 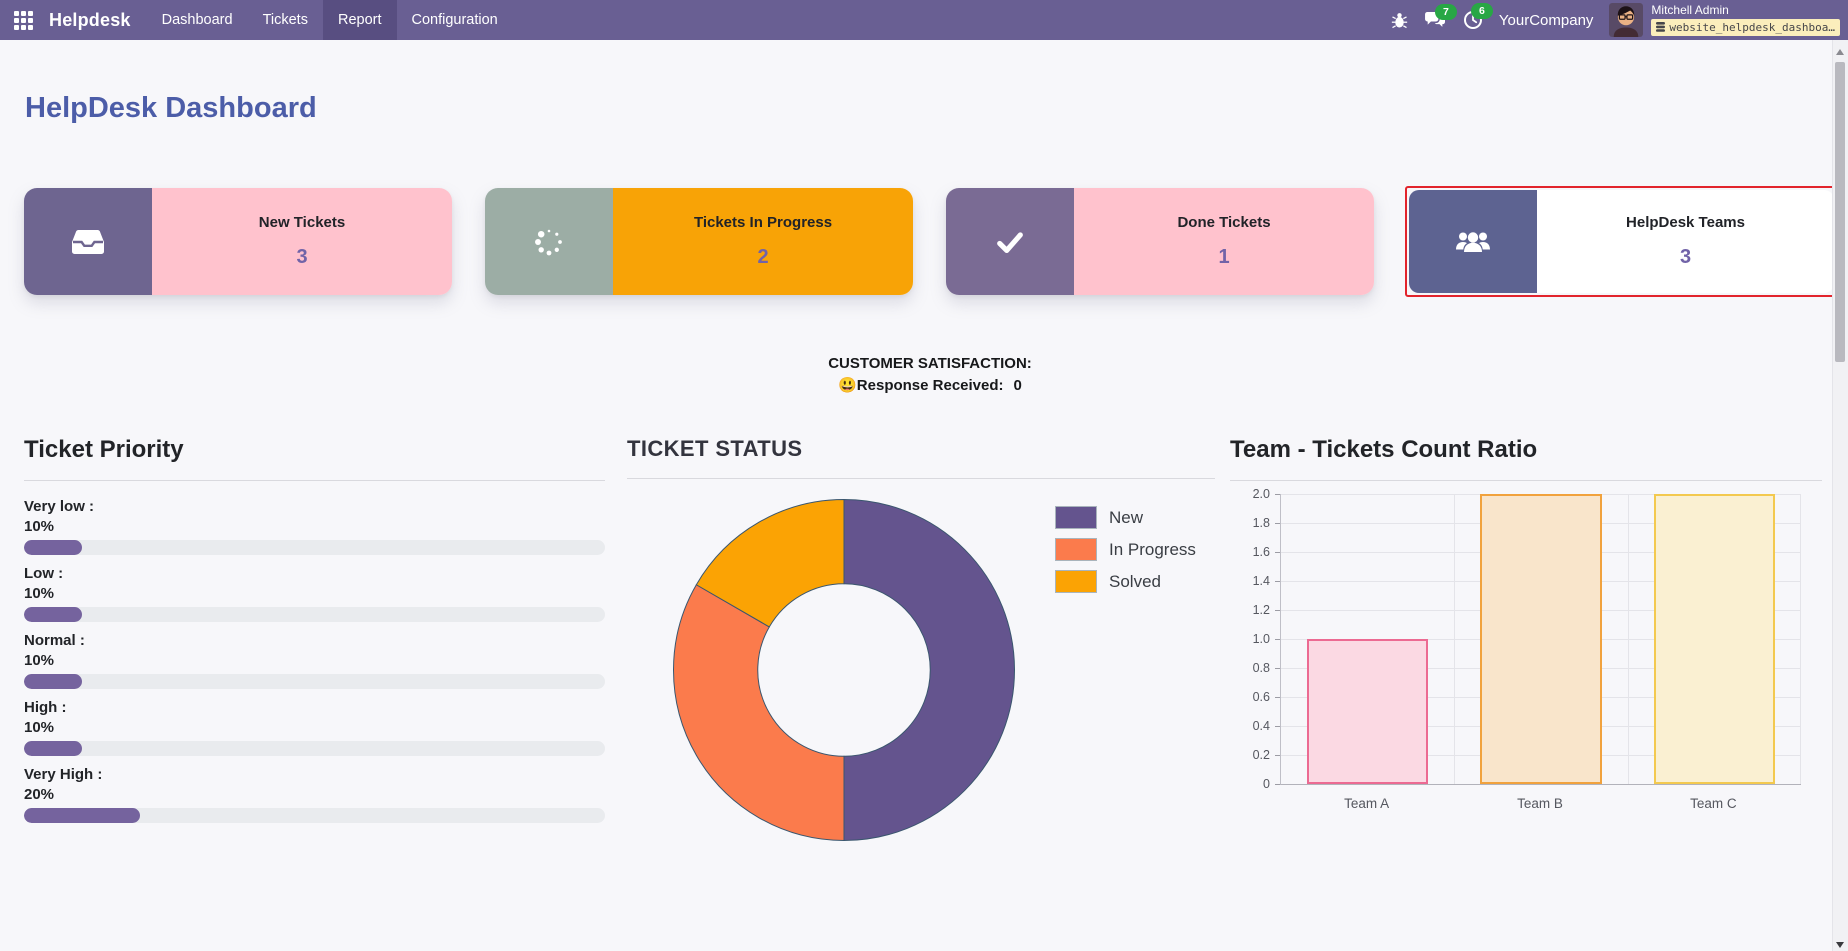 I want to click on kpi-label: Tickets In Progress, so click(x=763, y=222).